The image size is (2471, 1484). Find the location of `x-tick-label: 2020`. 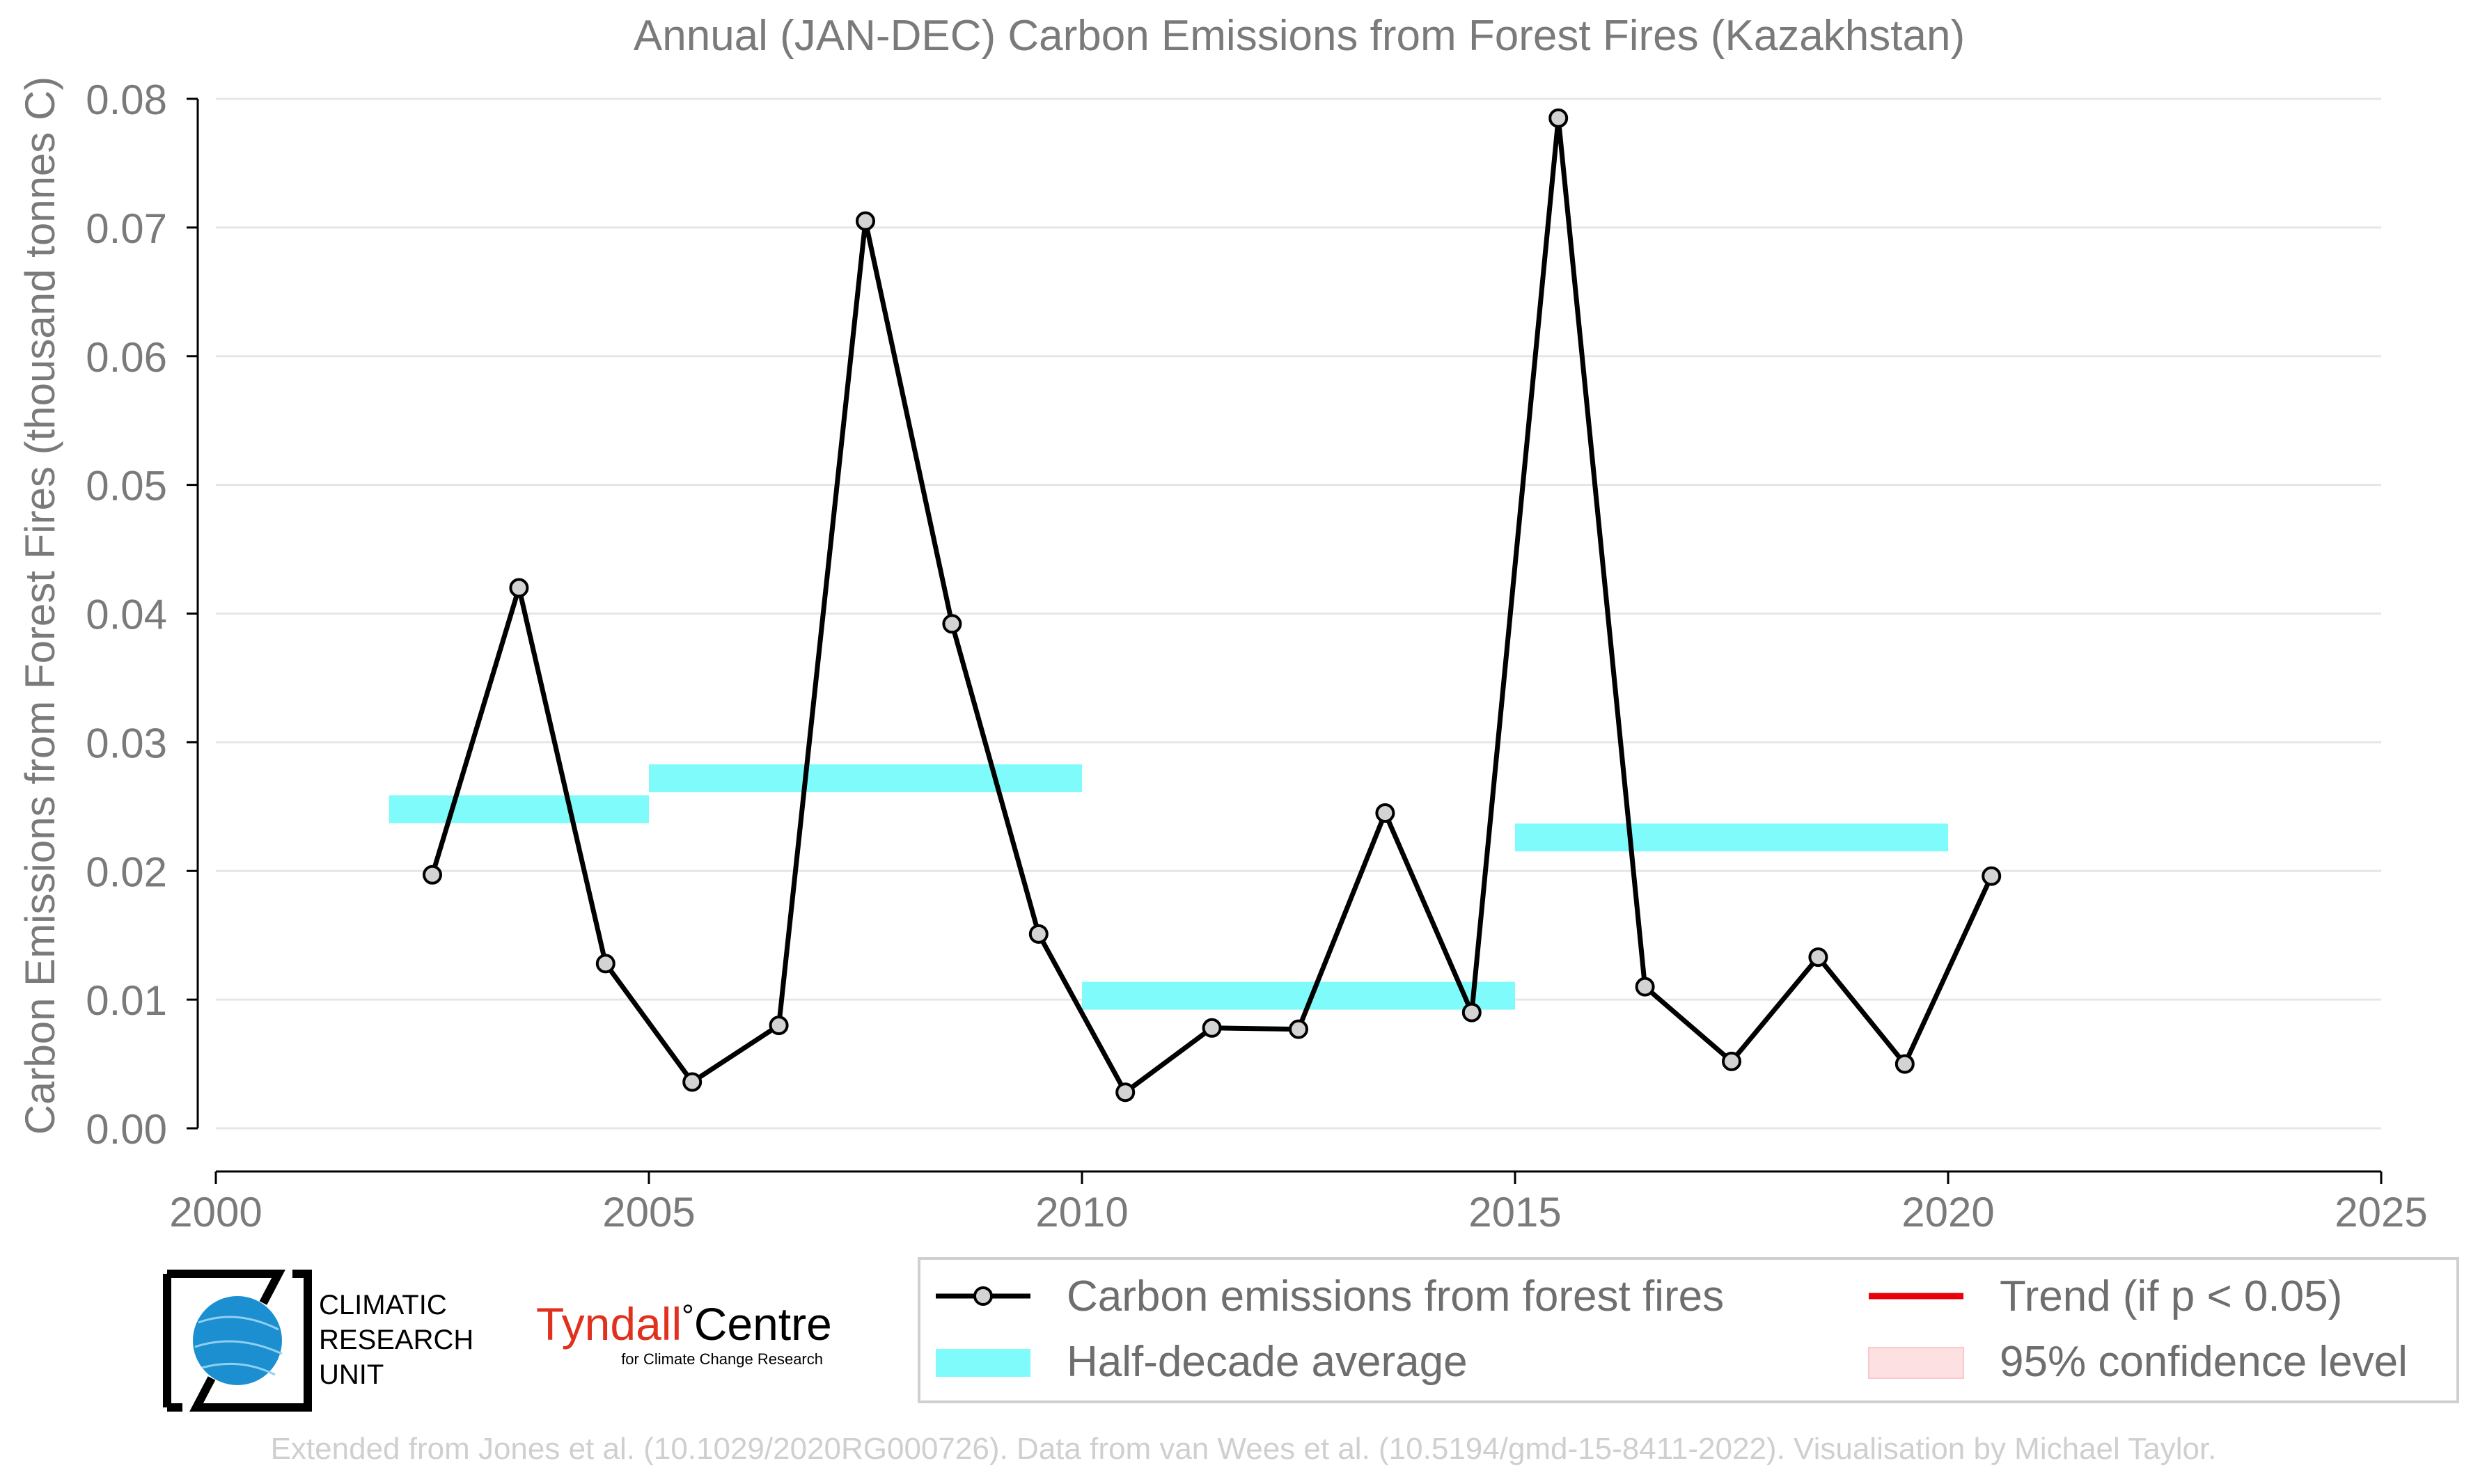

x-tick-label: 2020 is located at coordinates (1947, 1212).